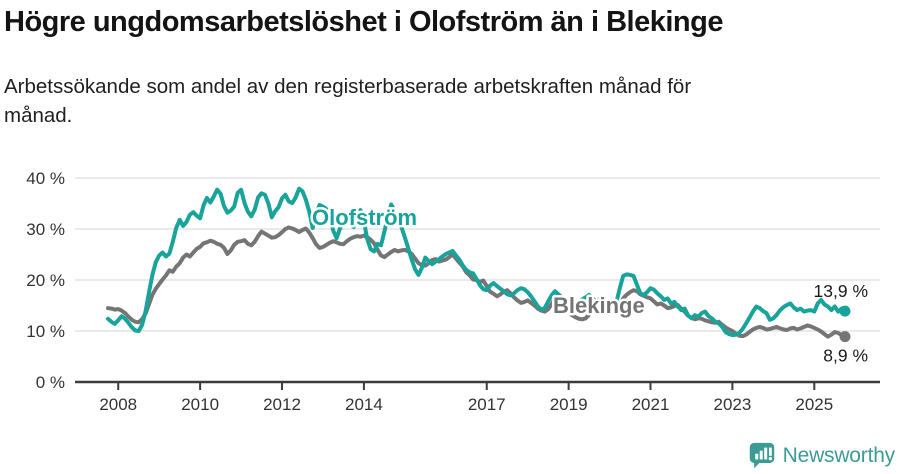 This screenshot has height=474, width=900. I want to click on x-tick-label: 2017, so click(487, 404).